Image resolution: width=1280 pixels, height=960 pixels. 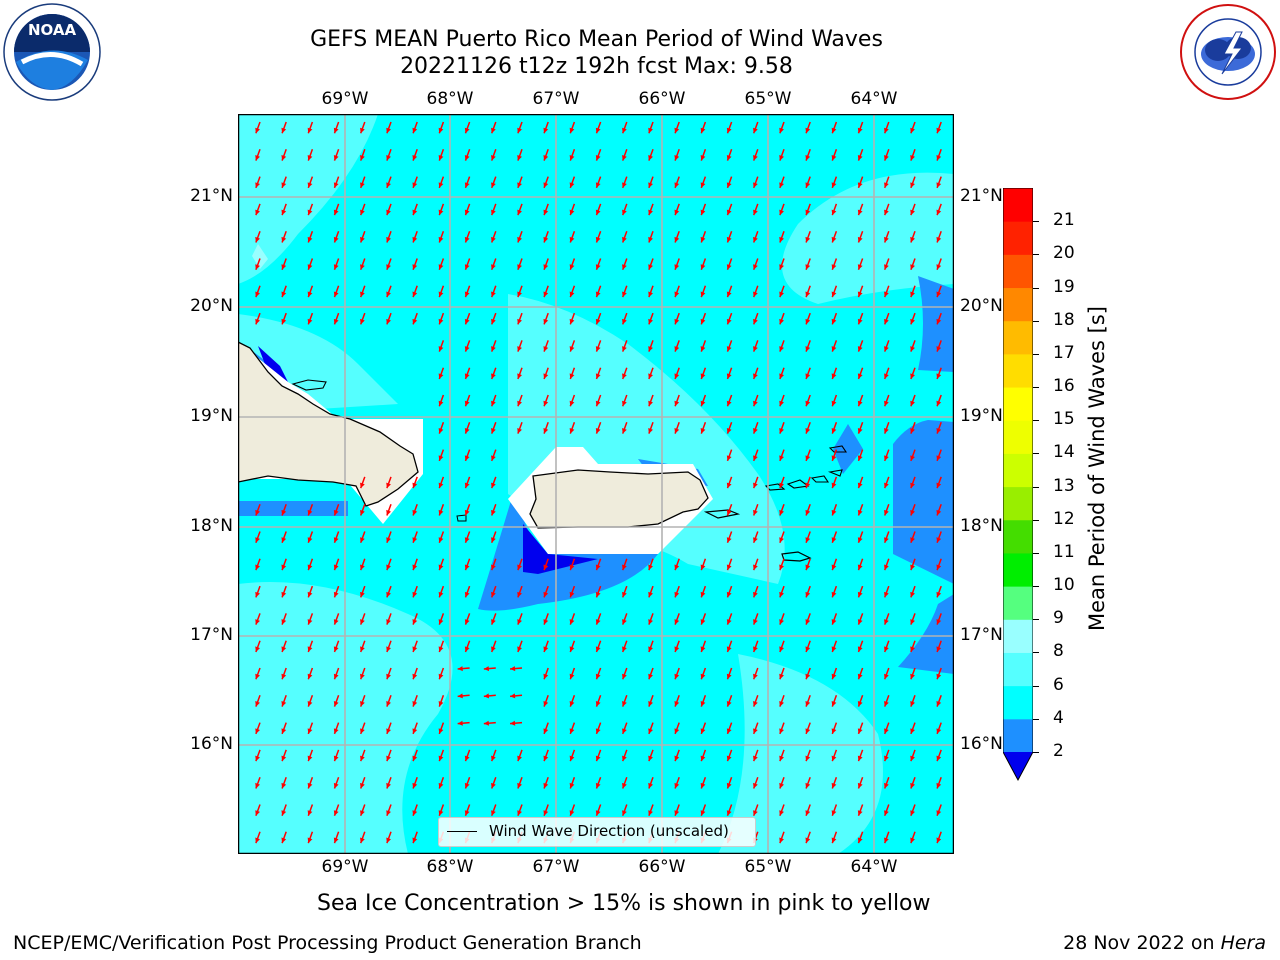 What do you see at coordinates (1018, 485) in the screenshot?
I see `colorbar-outline` at bounding box center [1018, 485].